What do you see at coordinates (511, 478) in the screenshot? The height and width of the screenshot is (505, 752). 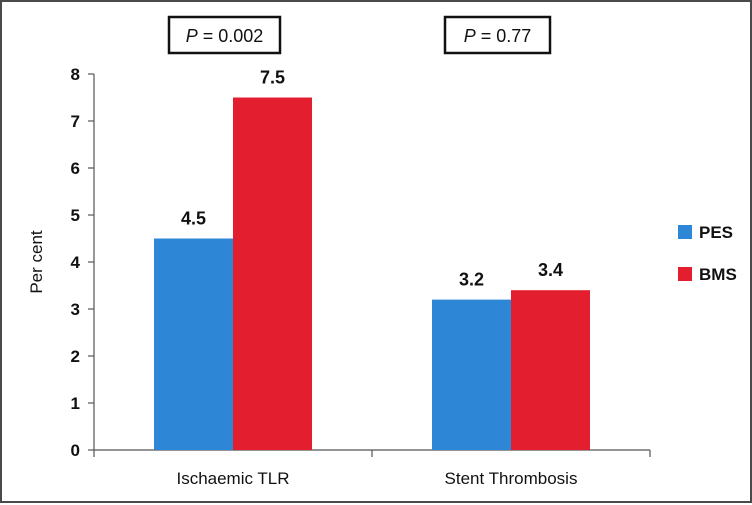 I see `x-tick-label: Stent Thrombosis` at bounding box center [511, 478].